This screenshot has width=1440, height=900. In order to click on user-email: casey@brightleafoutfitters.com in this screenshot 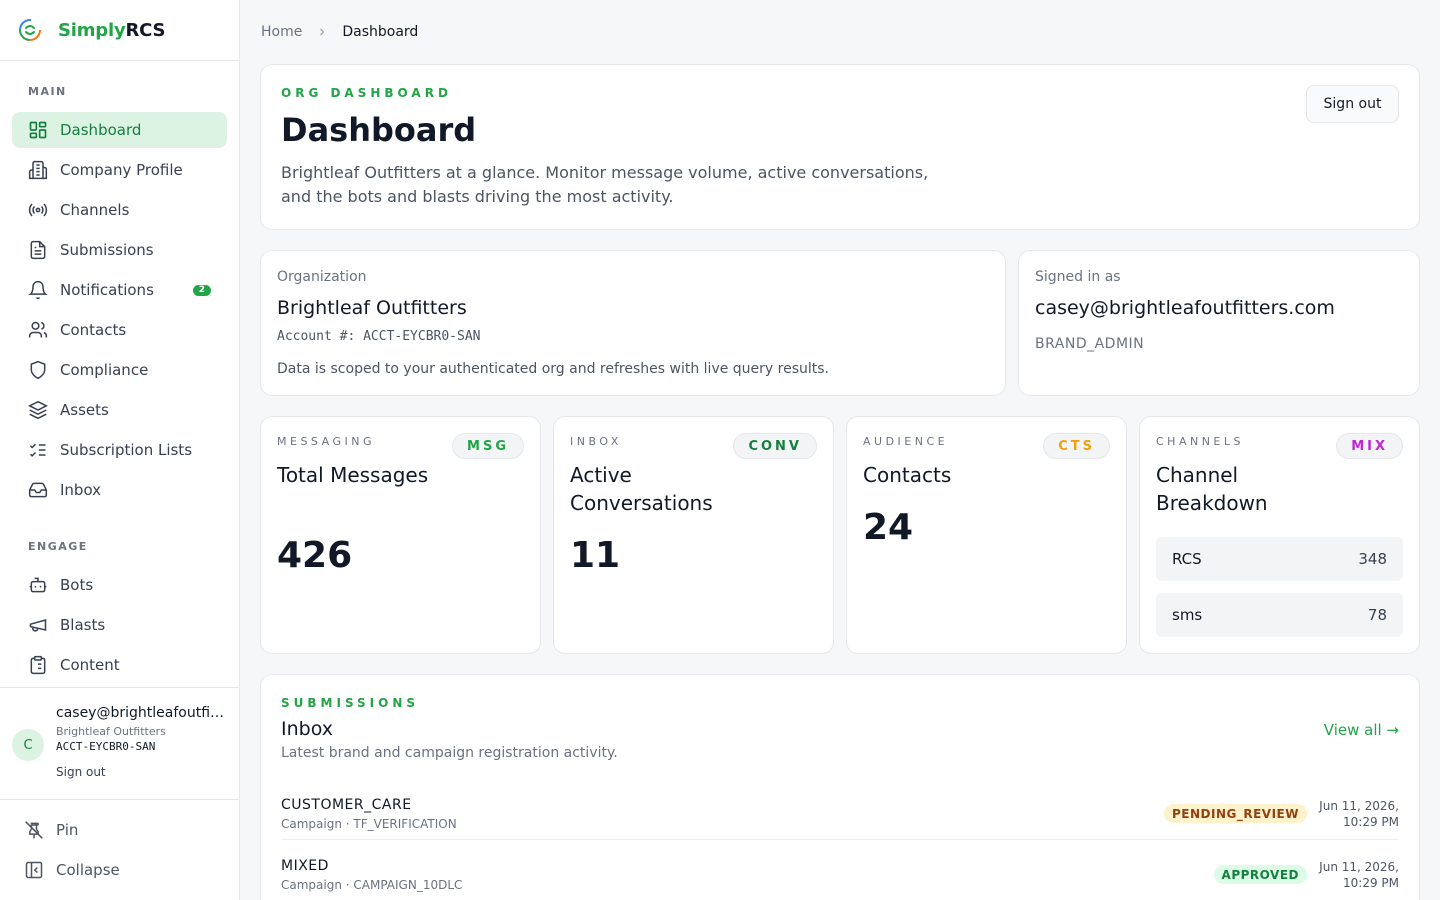, I will do `click(141, 713)`.